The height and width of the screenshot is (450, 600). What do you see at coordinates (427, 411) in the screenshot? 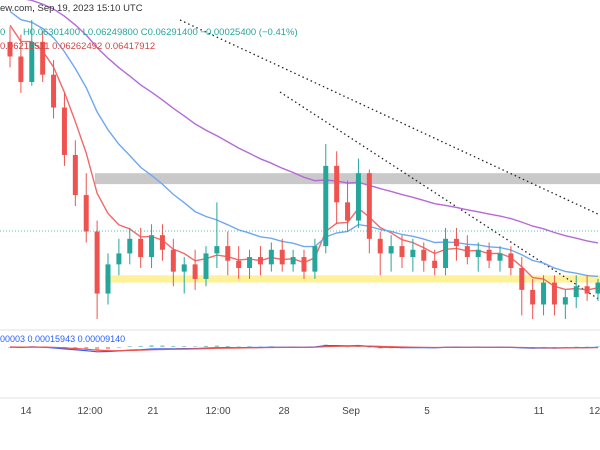
I see `x-tick-label: 5` at bounding box center [427, 411].